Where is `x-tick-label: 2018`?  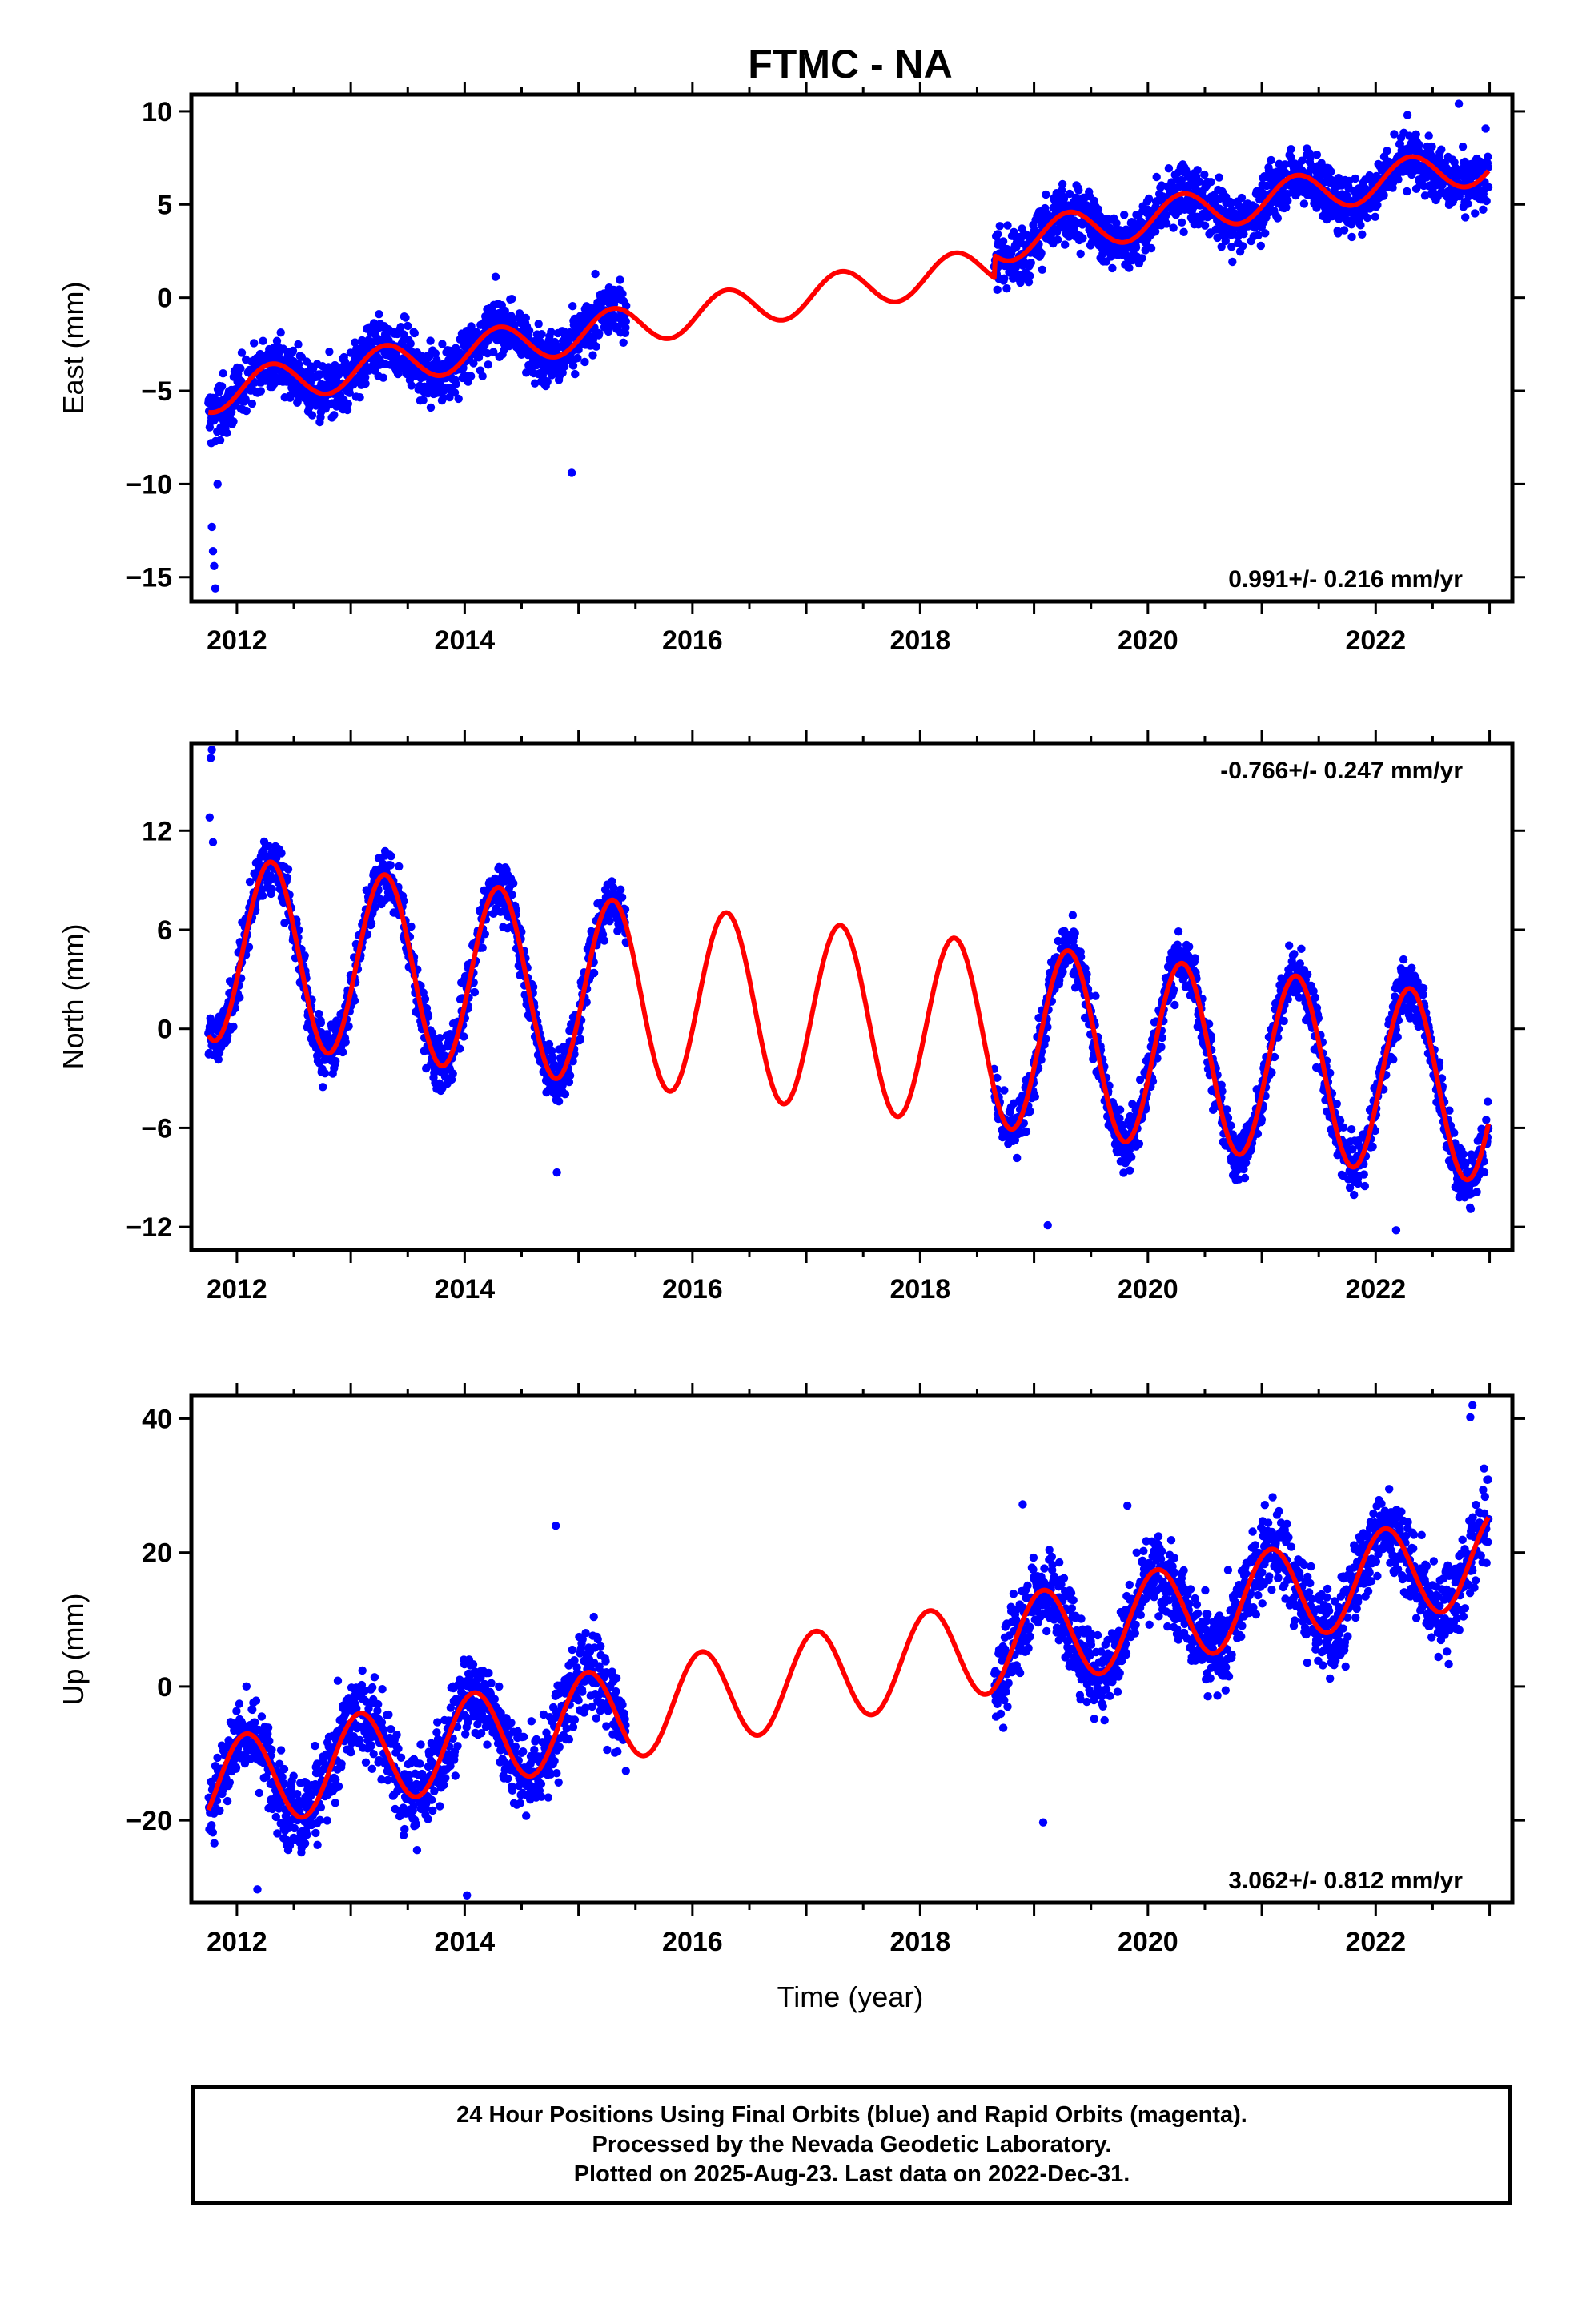
x-tick-label: 2018 is located at coordinates (921, 640).